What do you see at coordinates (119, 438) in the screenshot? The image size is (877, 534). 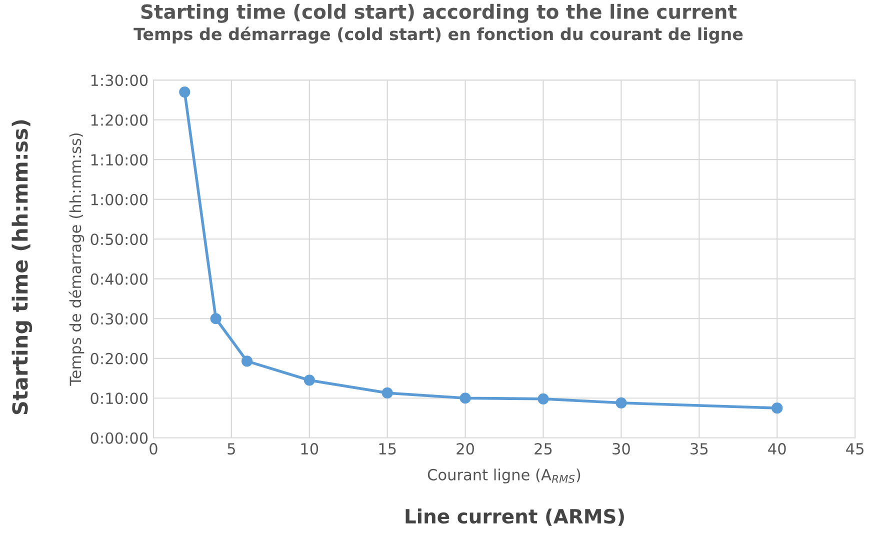 I see `y-tick-label: 0:00:00` at bounding box center [119, 438].